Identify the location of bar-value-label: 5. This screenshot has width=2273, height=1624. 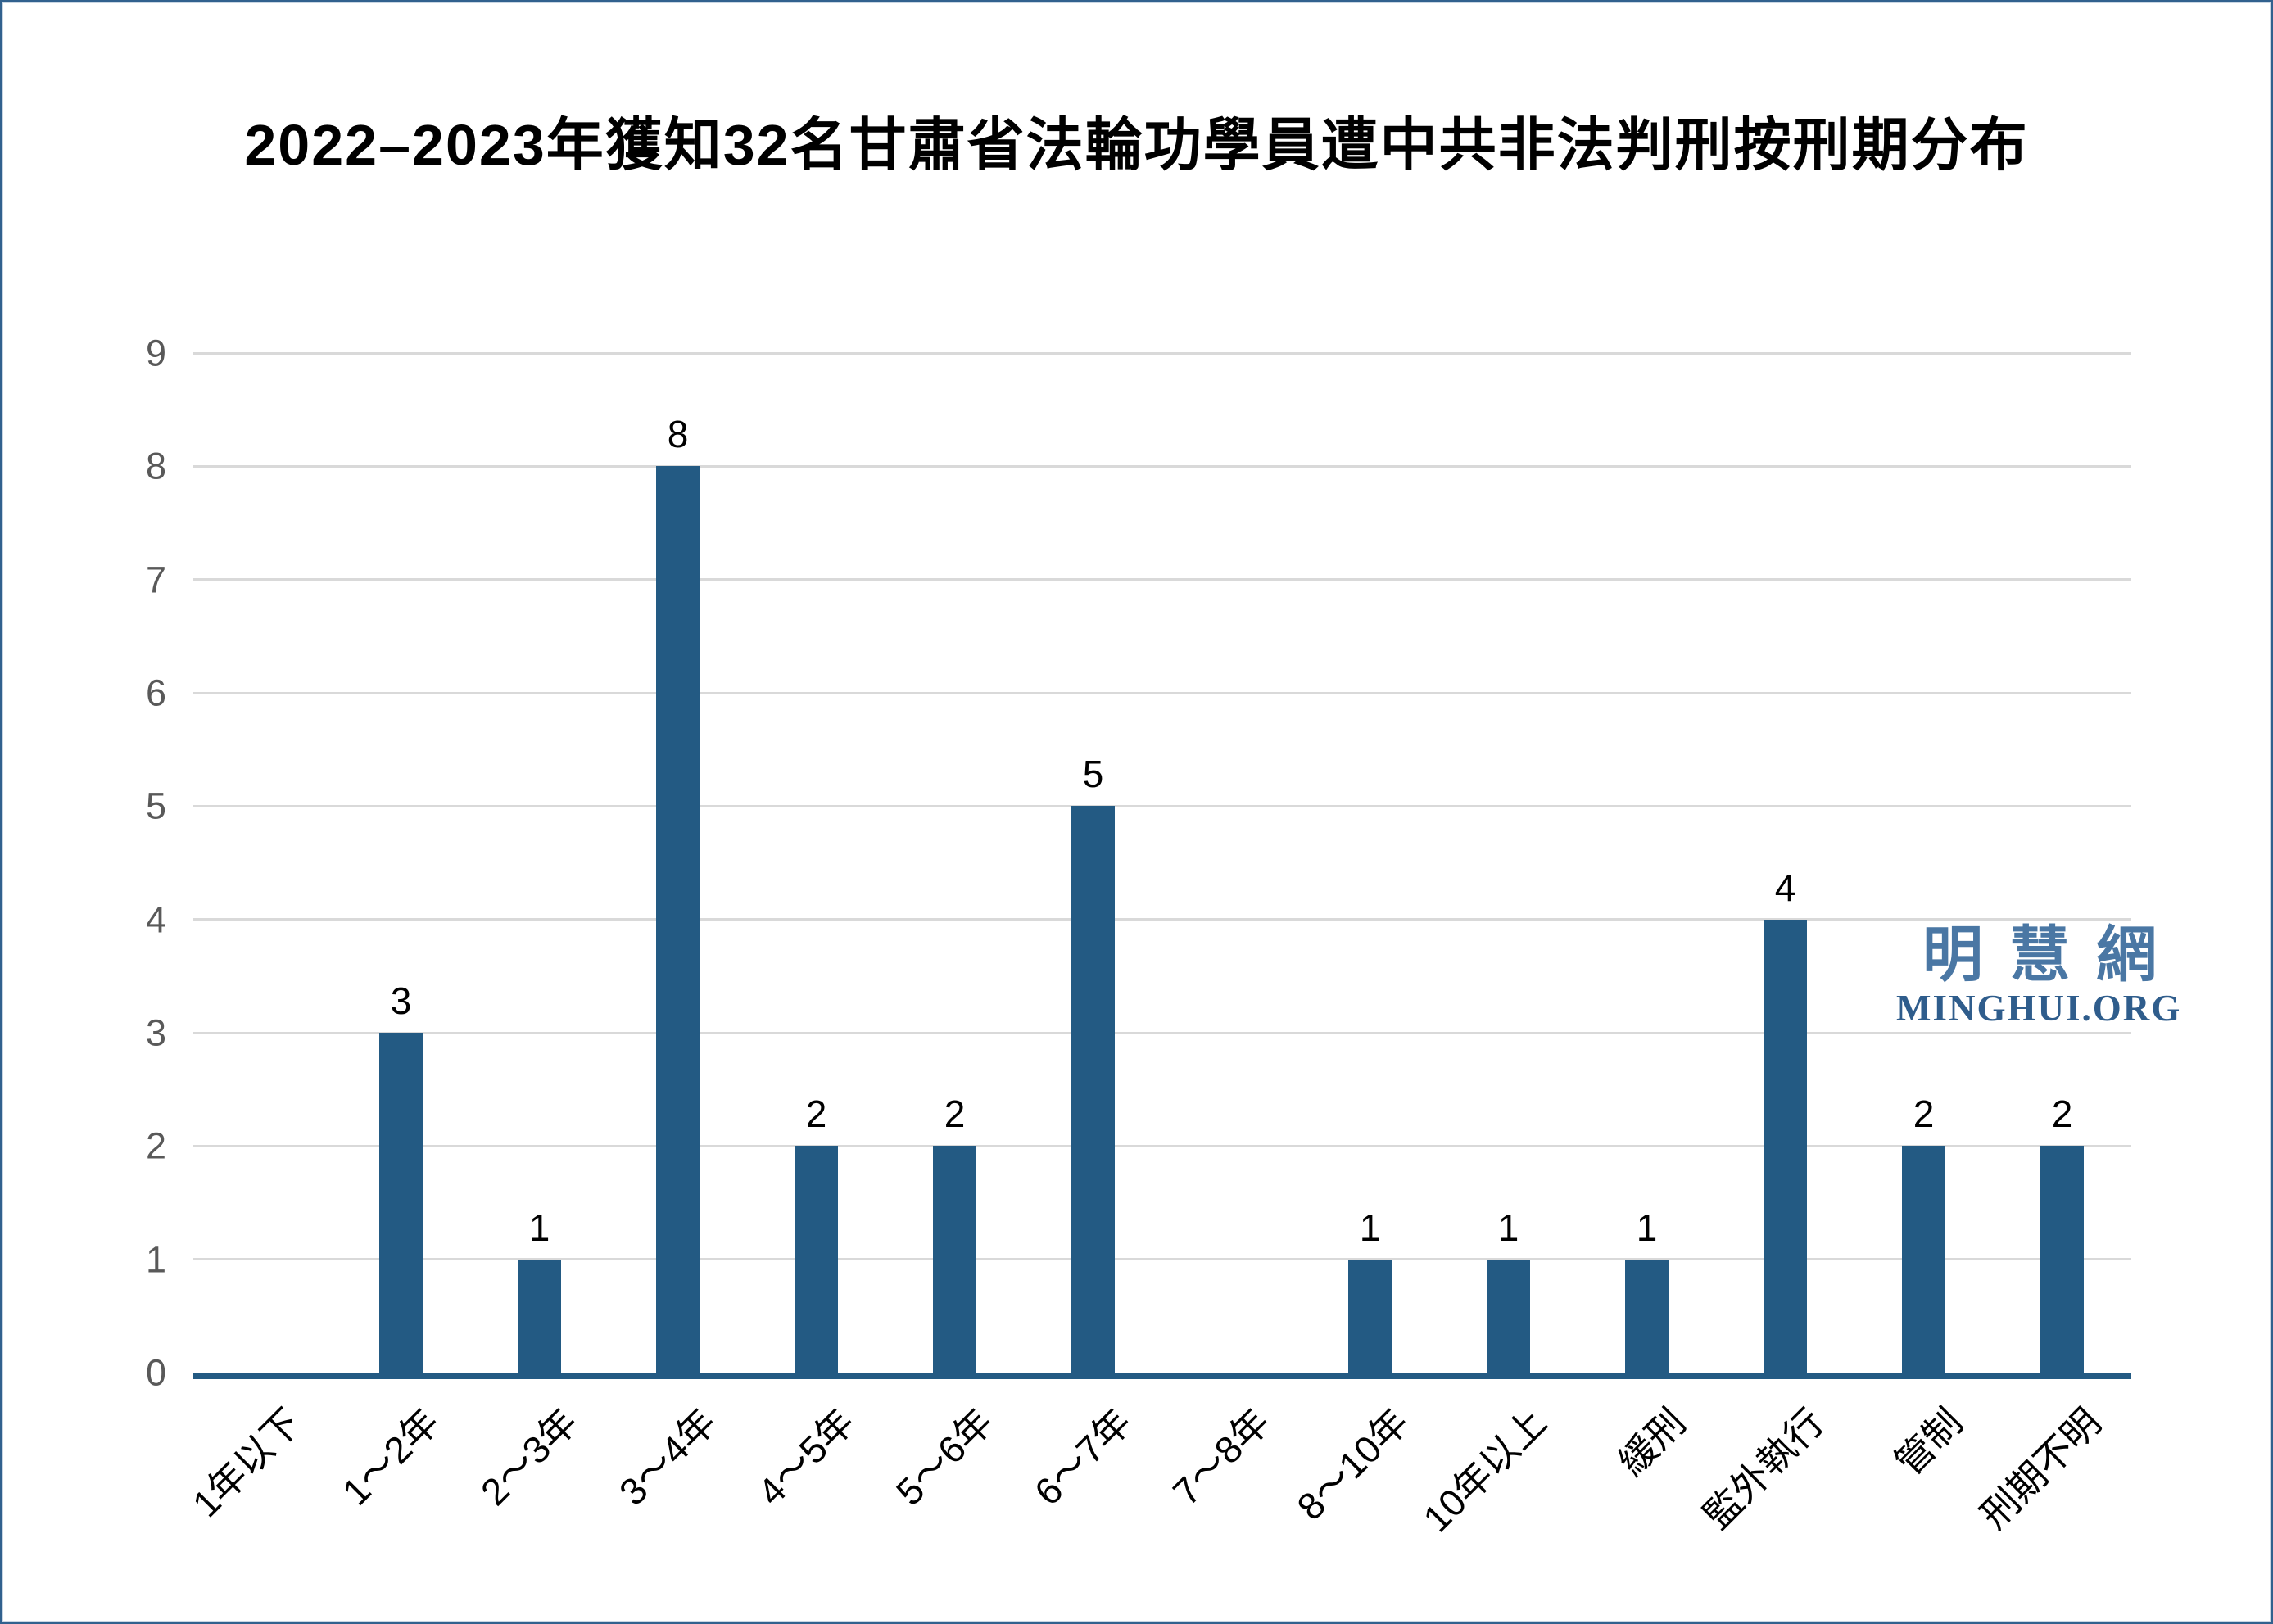
(1093, 774).